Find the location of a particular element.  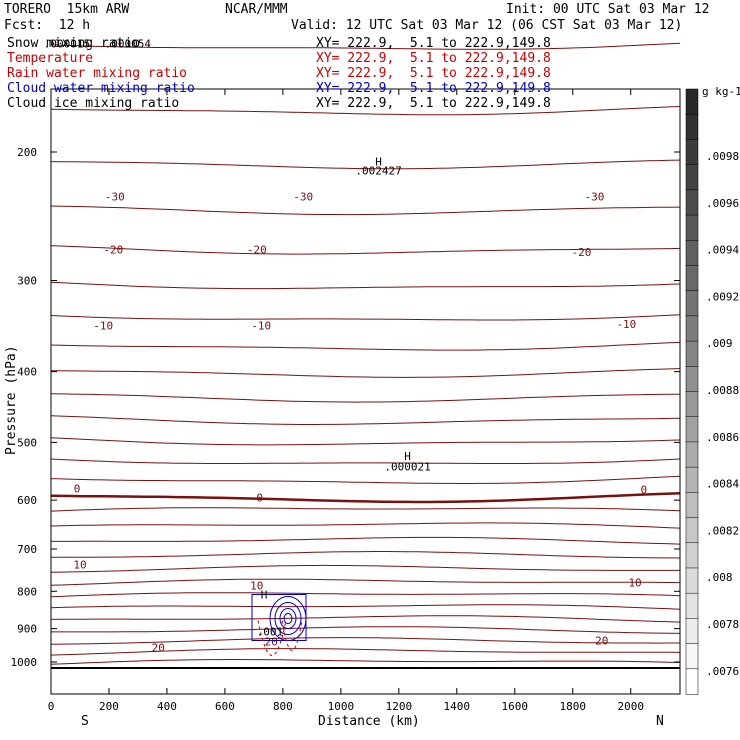

y-tick-label: 1000 is located at coordinates (24, 662).